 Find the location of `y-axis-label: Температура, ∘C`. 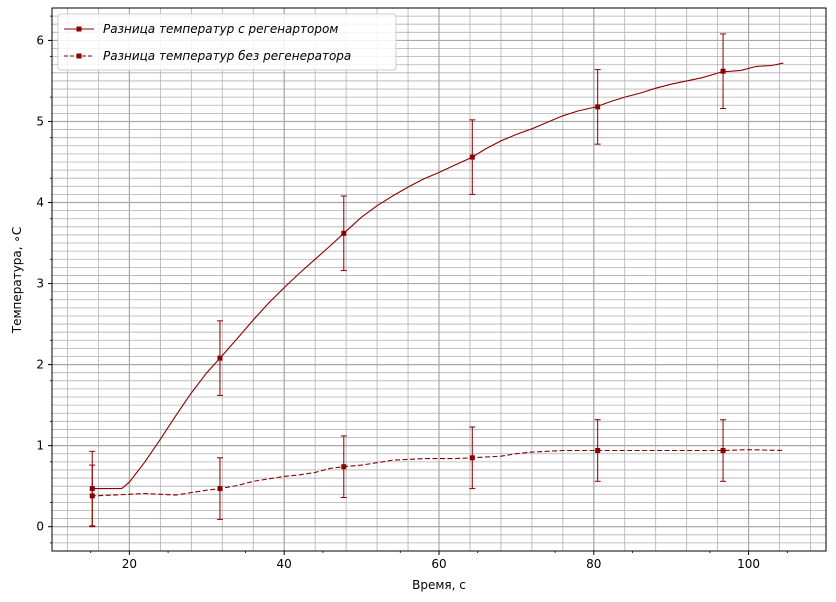

y-axis-label: Температура, ∘C is located at coordinates (17, 281).